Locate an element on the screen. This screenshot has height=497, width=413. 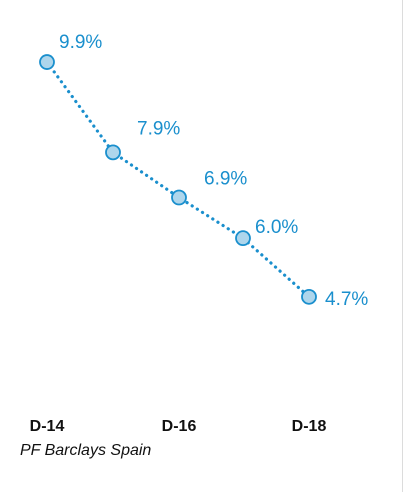
data-label-0: 9.9% is located at coordinates (80, 42).